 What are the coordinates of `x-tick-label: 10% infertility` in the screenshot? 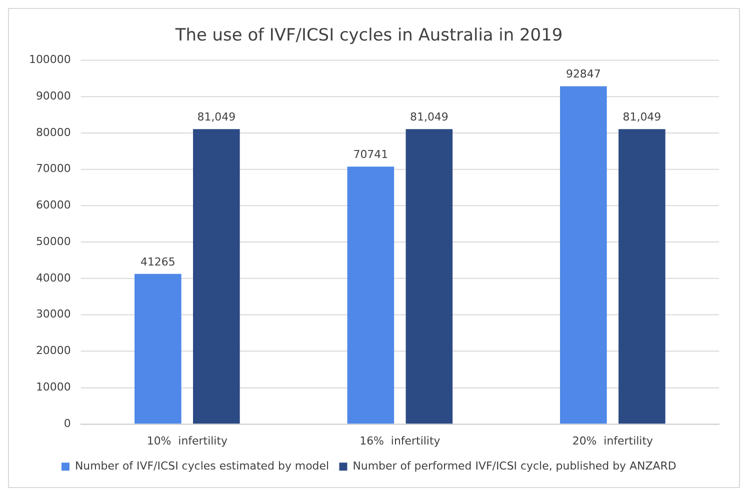 It's located at (187, 441).